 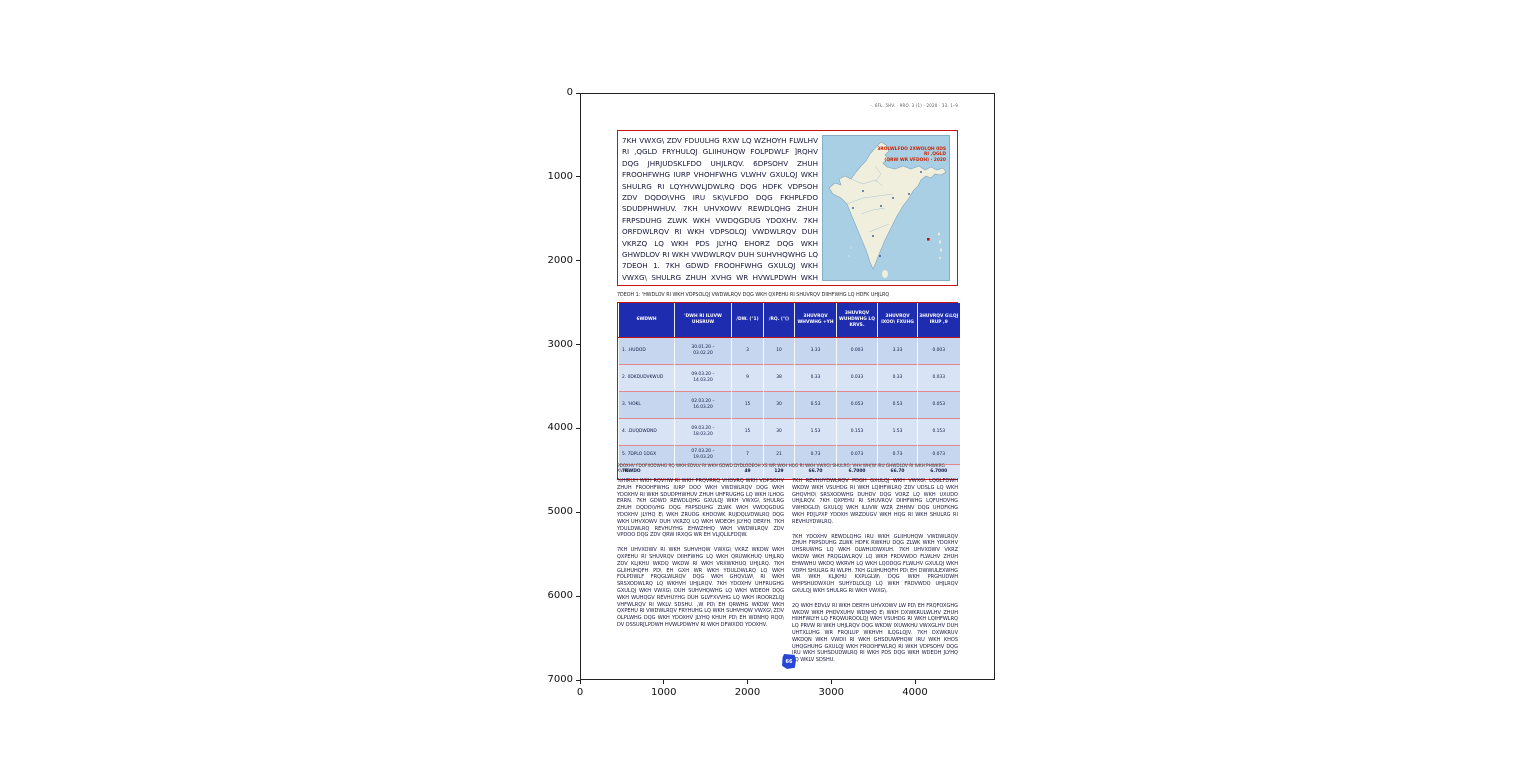 What do you see at coordinates (703, 320) in the screenshot?
I see `table-header-cell: 'DWH RI ILUVW UHSRUW` at bounding box center [703, 320].